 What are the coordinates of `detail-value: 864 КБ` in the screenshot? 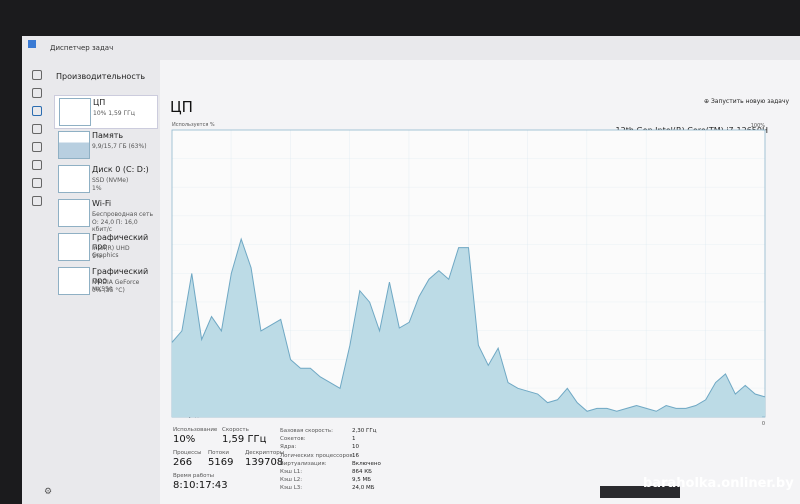 It's located at (362, 472).